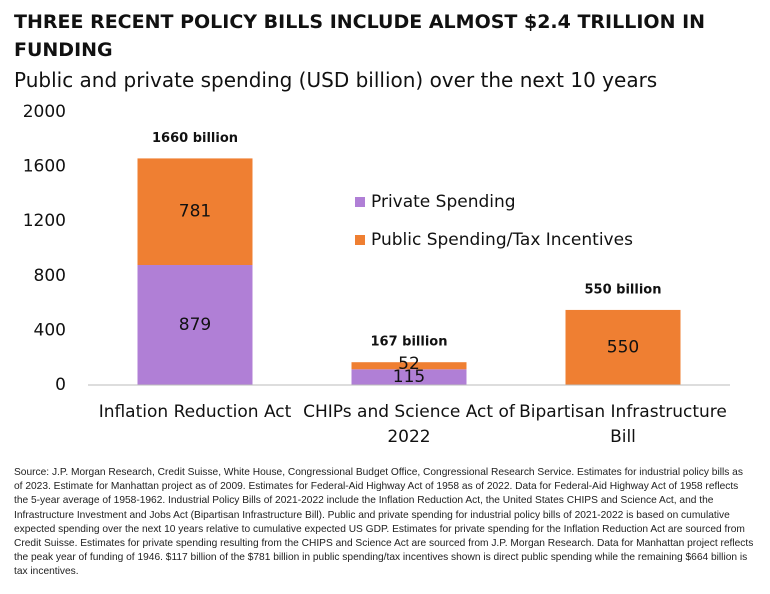  What do you see at coordinates (44, 221) in the screenshot?
I see `y-tick-label: 1200` at bounding box center [44, 221].